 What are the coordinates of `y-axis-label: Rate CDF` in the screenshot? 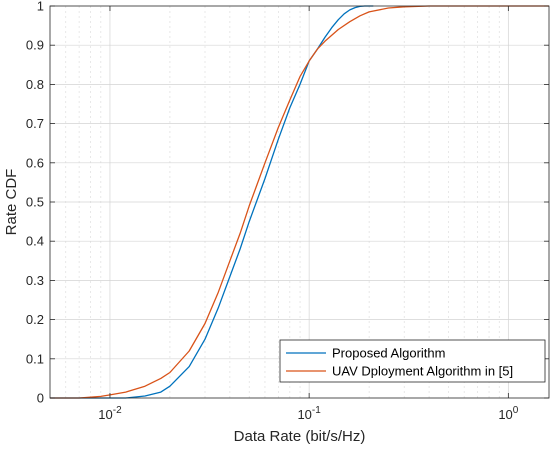 It's located at (11, 202).